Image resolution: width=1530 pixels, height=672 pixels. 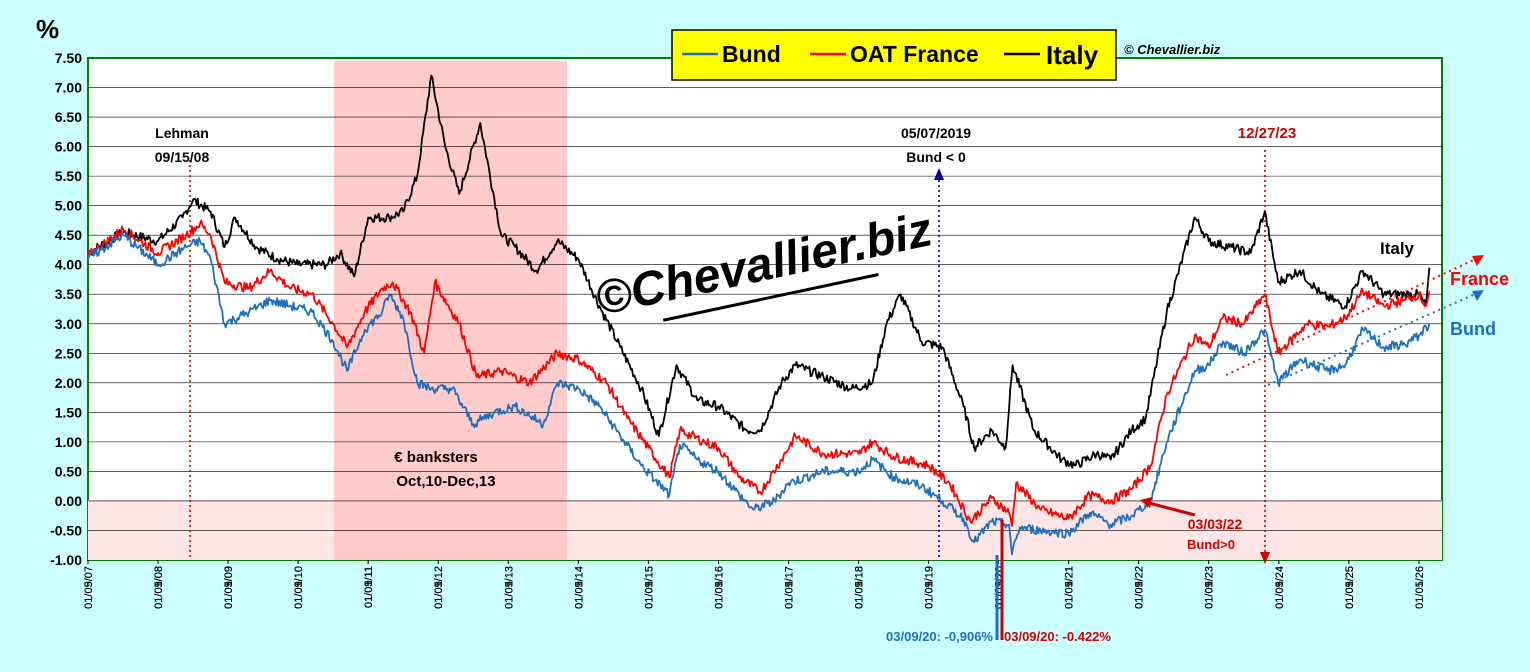 What do you see at coordinates (182, 133) in the screenshot?
I see `lehman-label: Lehman` at bounding box center [182, 133].